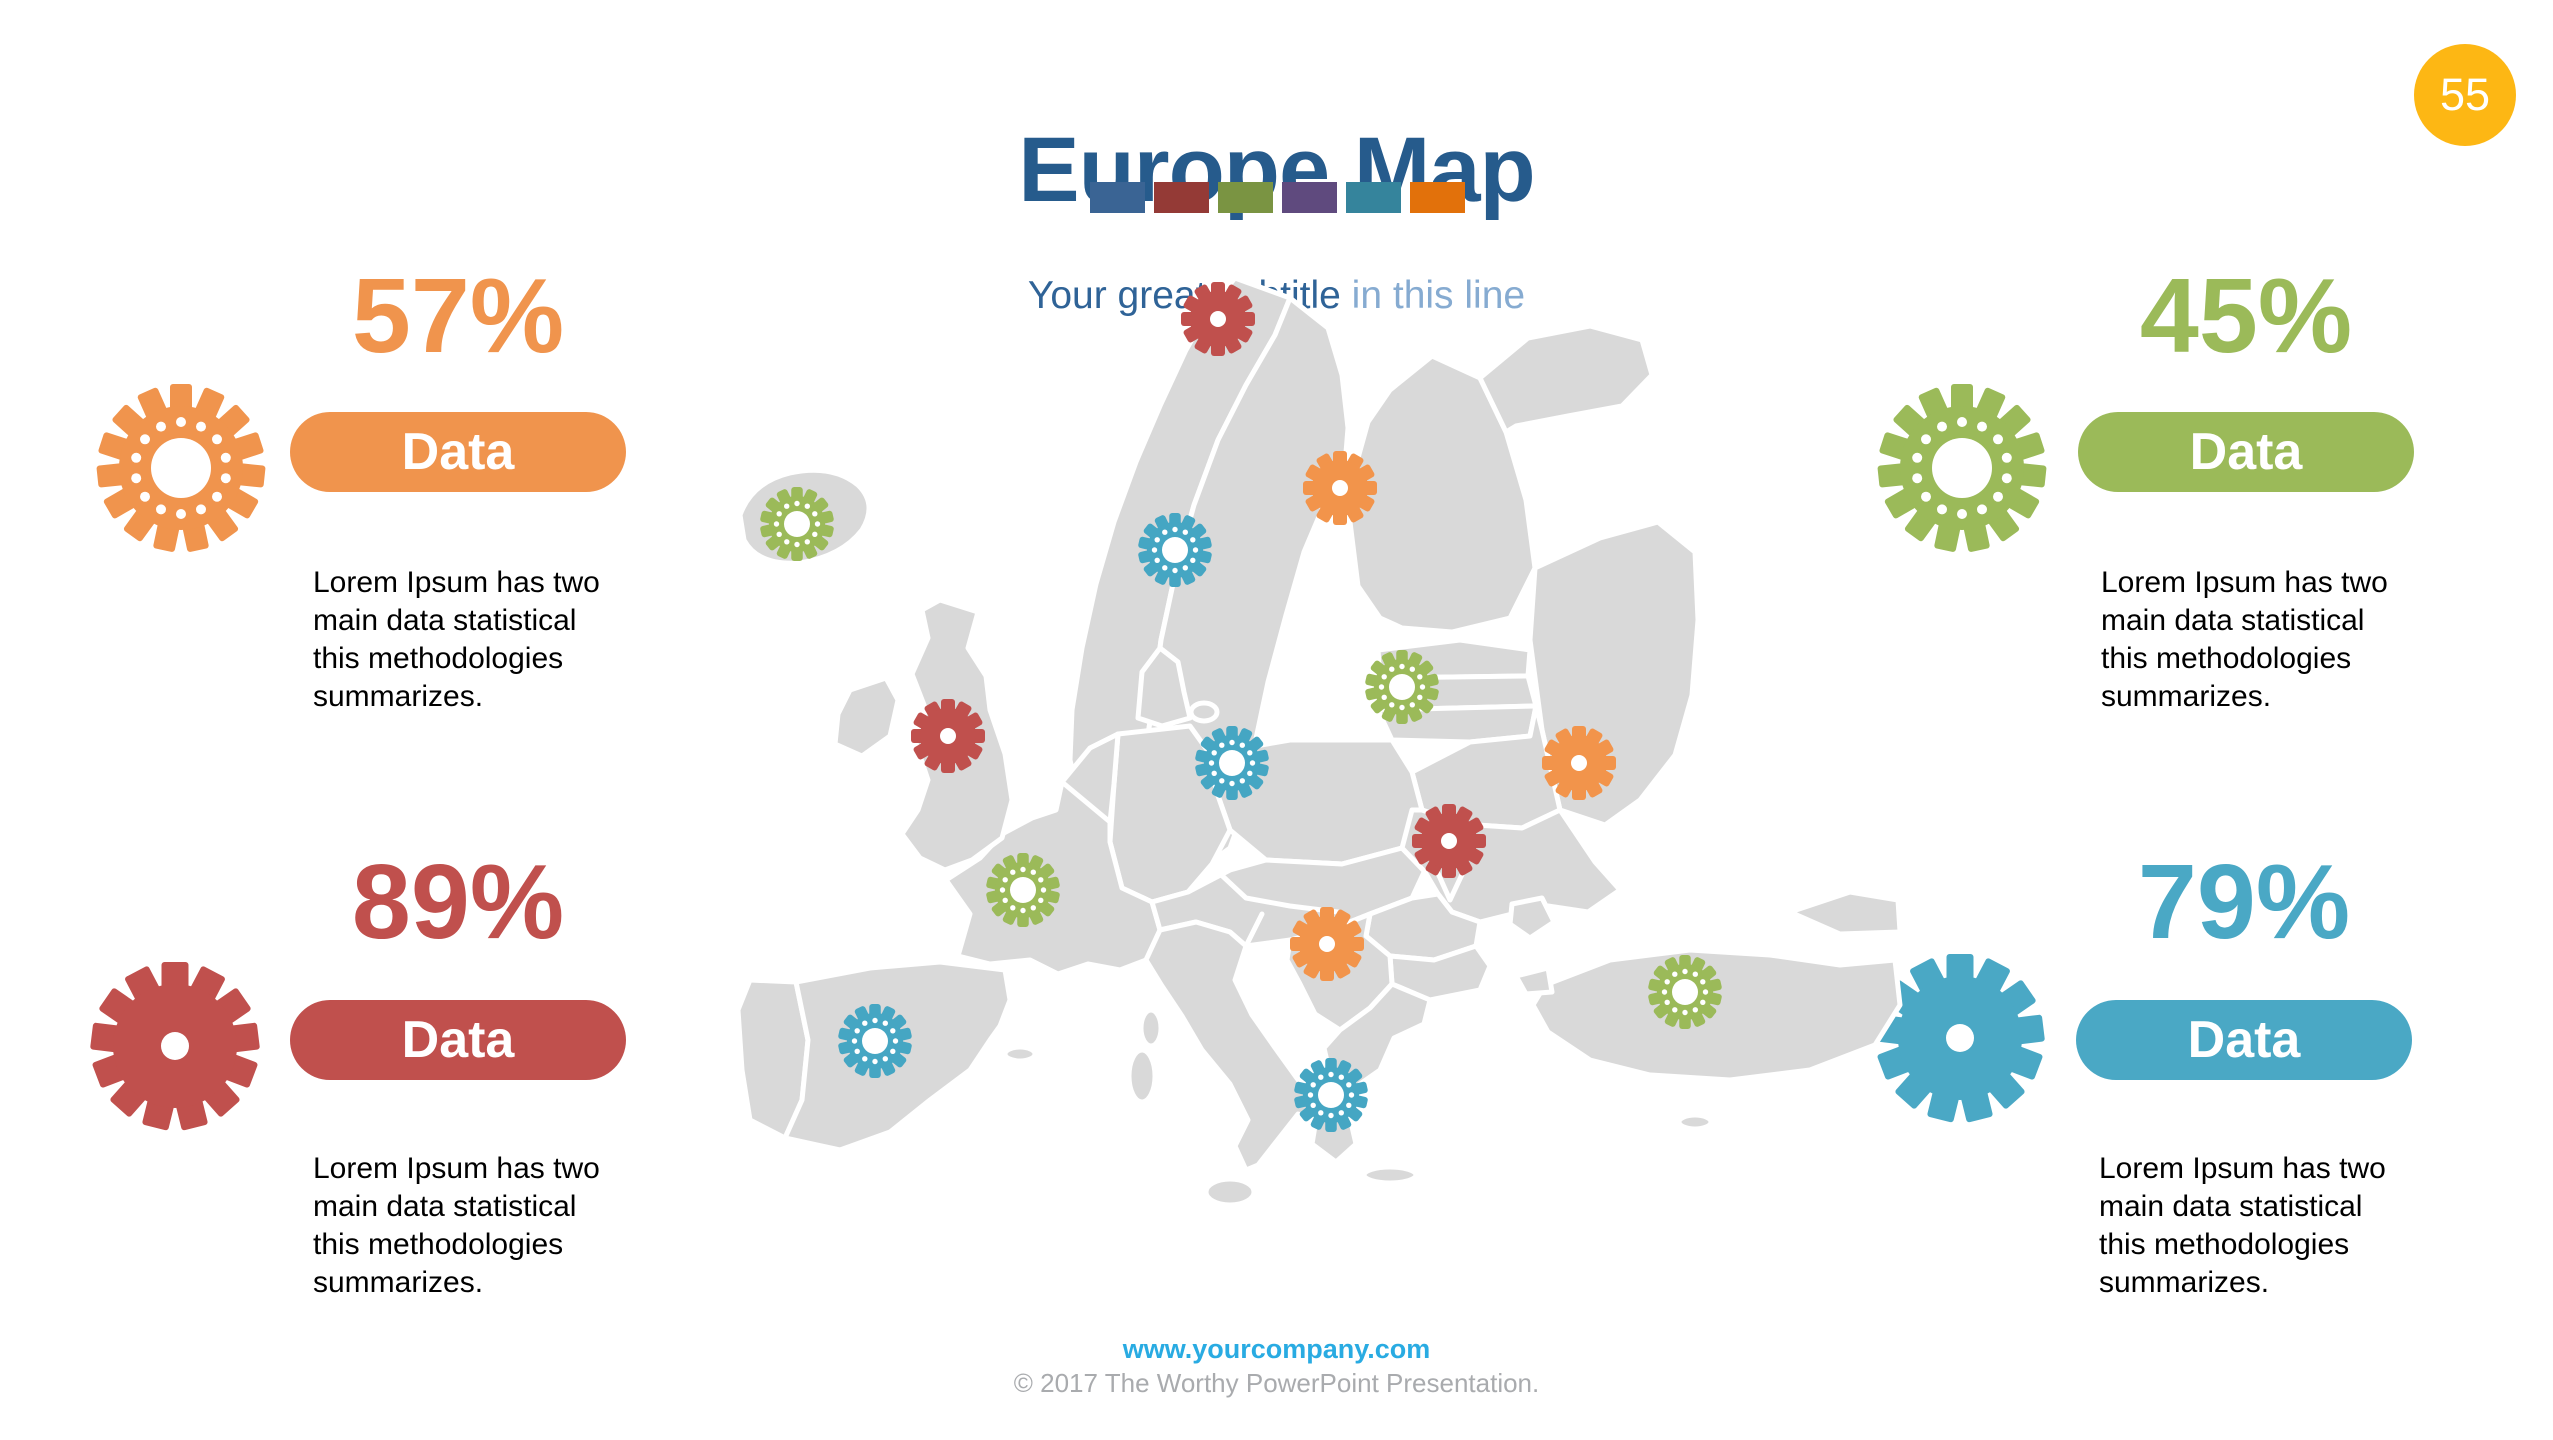 The image size is (2553, 1440). Describe the element at coordinates (866, 717) in the screenshot. I see `country-ireland` at that location.